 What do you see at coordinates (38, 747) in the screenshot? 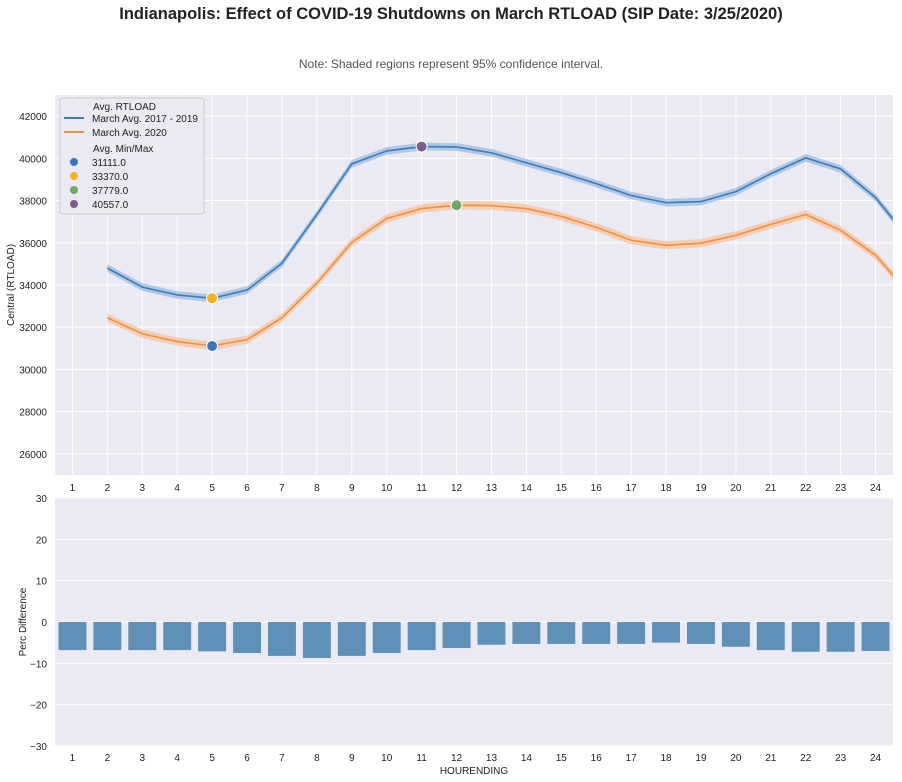
I see `y-tick-label: −30` at bounding box center [38, 747].